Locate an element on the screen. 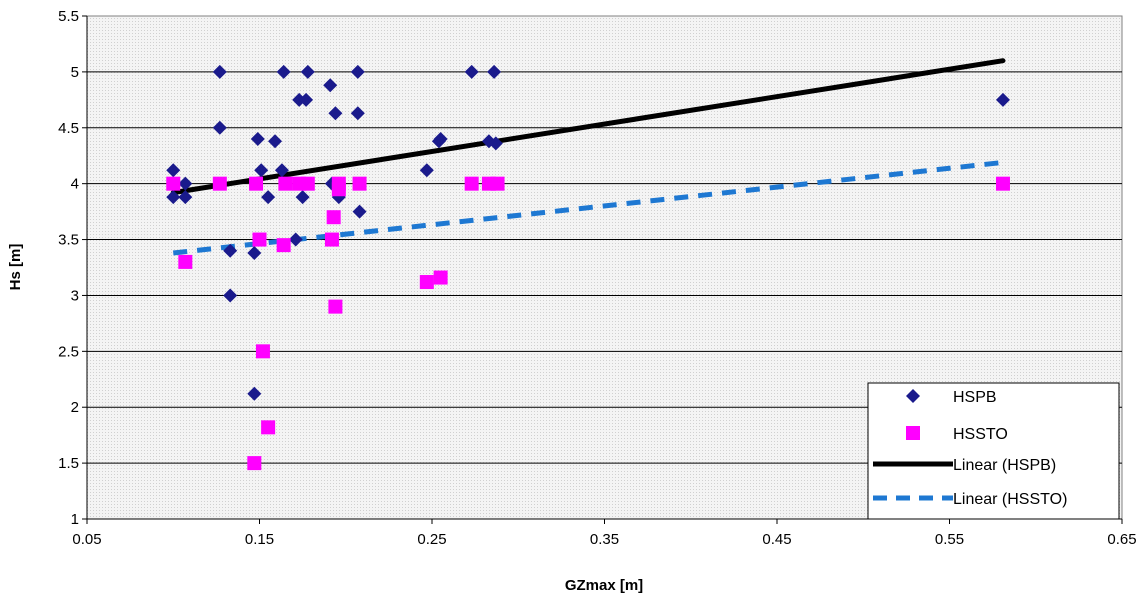  x-tick-label: 0.45 is located at coordinates (776, 539).